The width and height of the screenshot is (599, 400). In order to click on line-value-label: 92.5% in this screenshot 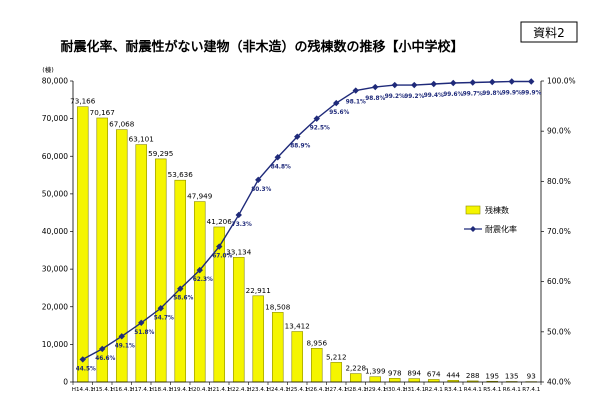, I will do `click(320, 129)`.